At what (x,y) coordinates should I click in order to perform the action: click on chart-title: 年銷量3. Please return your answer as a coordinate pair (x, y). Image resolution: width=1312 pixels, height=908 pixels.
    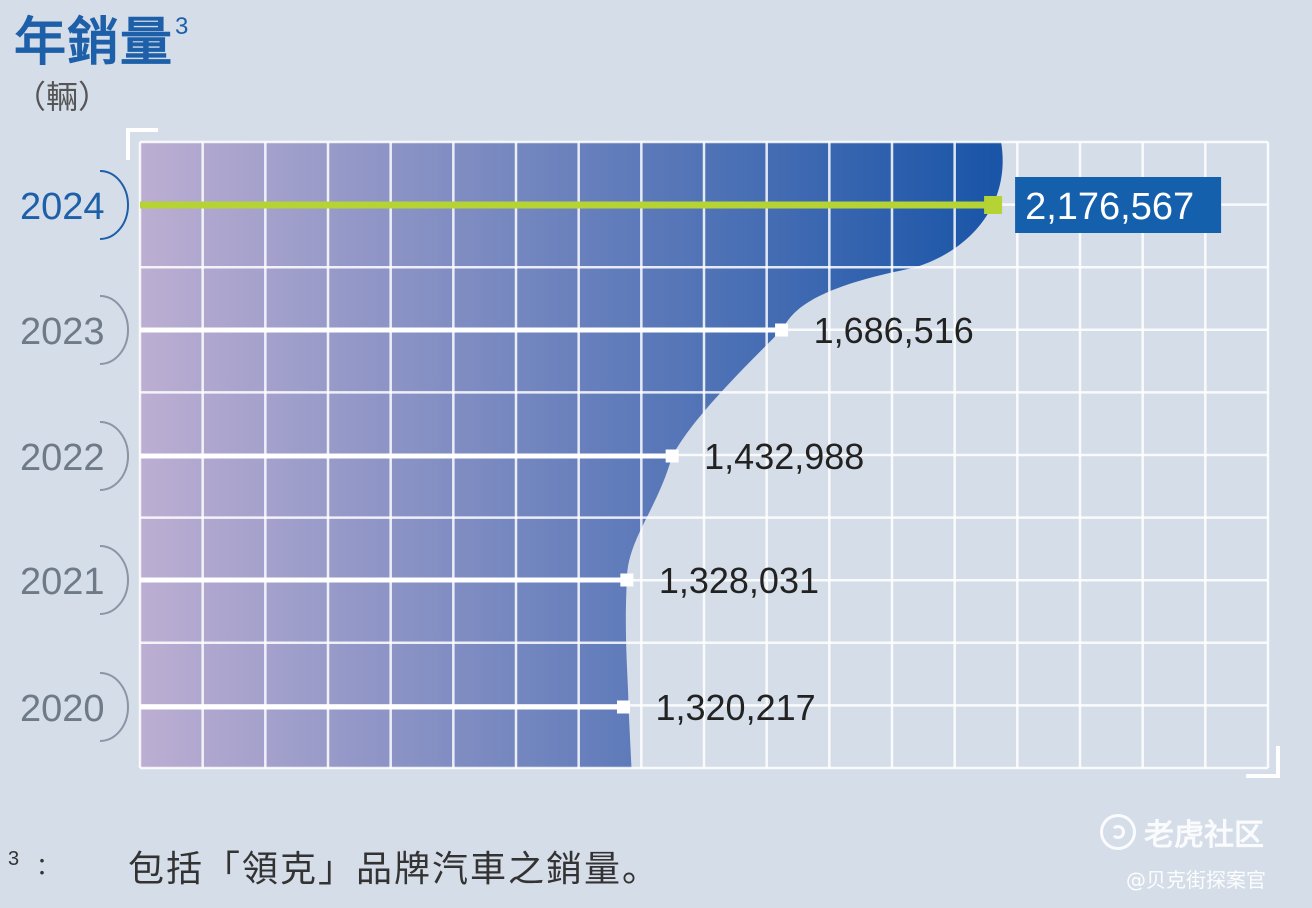
    Looking at the image, I should click on (101, 37).